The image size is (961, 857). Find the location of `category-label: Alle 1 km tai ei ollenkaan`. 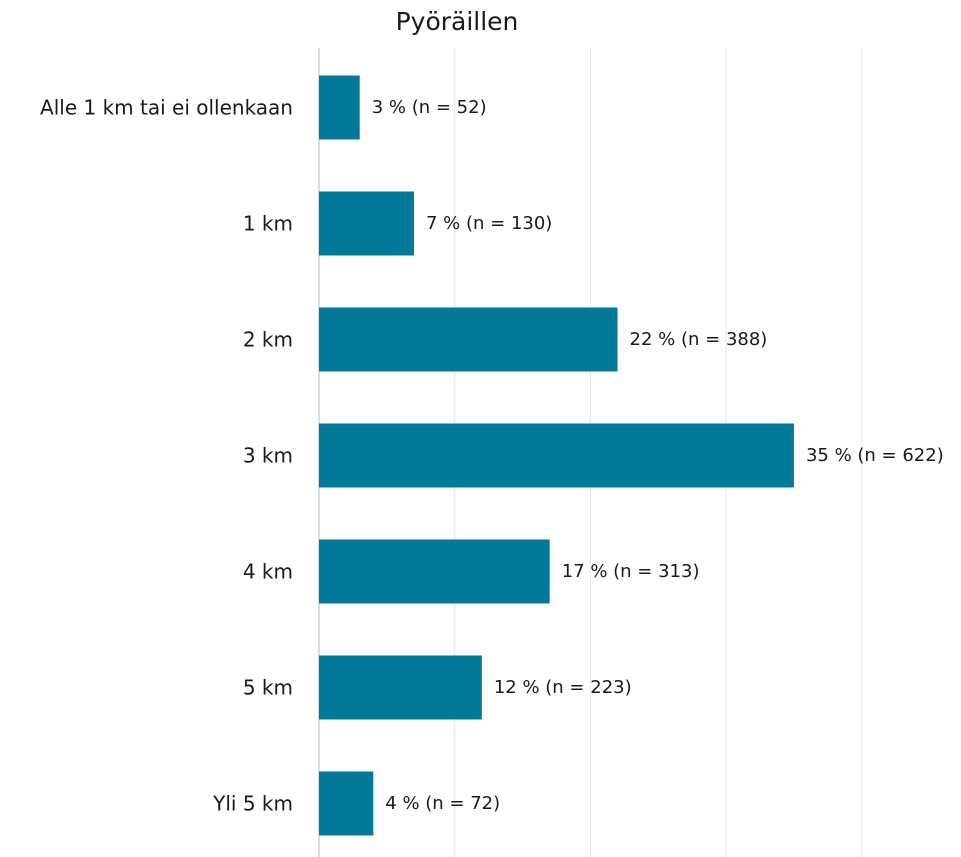

category-label: Alle 1 km tai ei ollenkaan is located at coordinates (166, 108).